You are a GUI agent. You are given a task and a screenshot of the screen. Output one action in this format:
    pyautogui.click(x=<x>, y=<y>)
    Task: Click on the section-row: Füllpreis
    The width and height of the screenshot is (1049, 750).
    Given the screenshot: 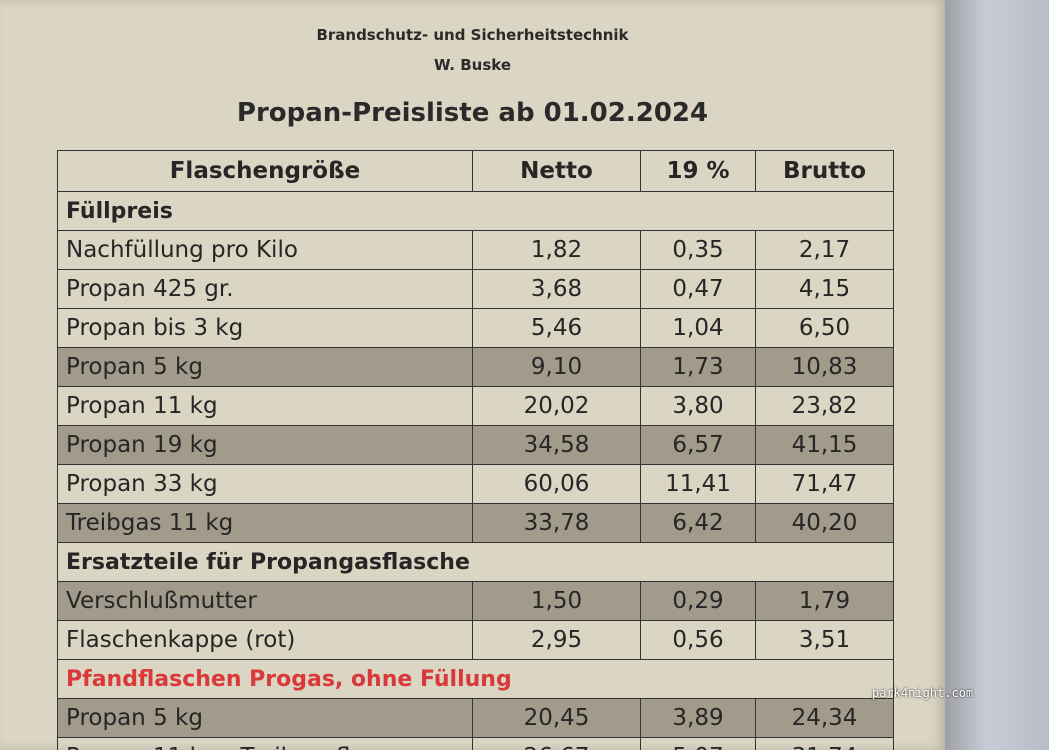 What is the action you would take?
    pyautogui.click(x=475, y=211)
    